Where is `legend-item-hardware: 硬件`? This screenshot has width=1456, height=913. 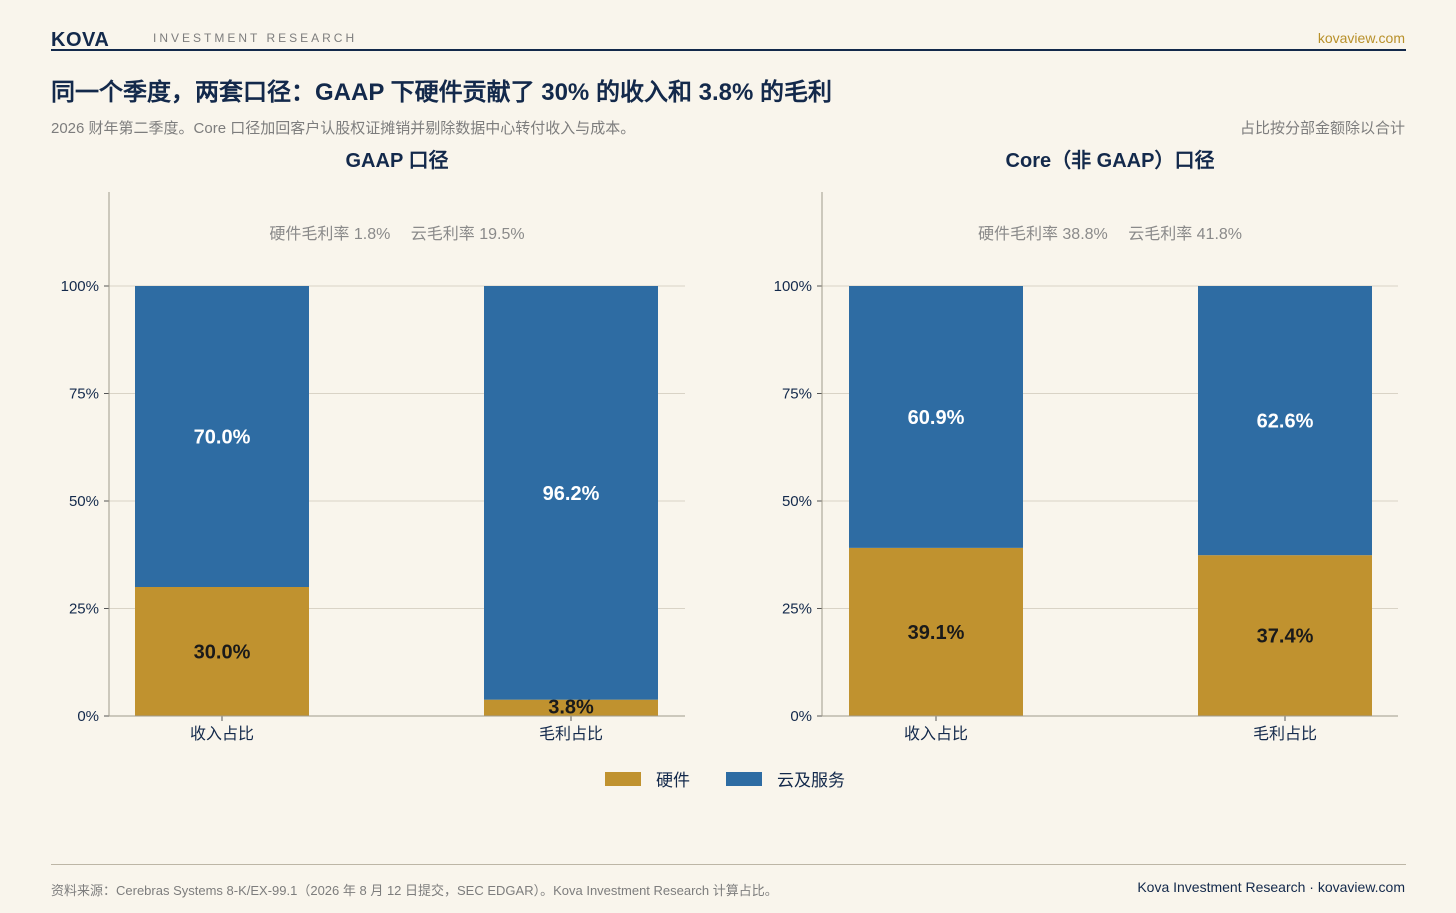
legend-item-hardware: 硬件 is located at coordinates (647, 778).